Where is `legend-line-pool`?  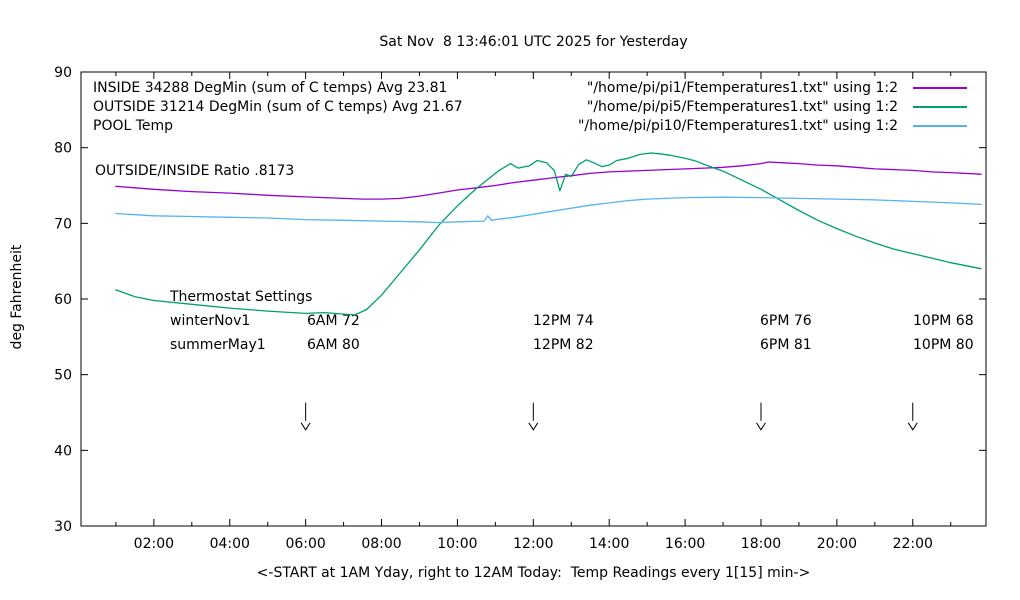
legend-line-pool is located at coordinates (940, 126).